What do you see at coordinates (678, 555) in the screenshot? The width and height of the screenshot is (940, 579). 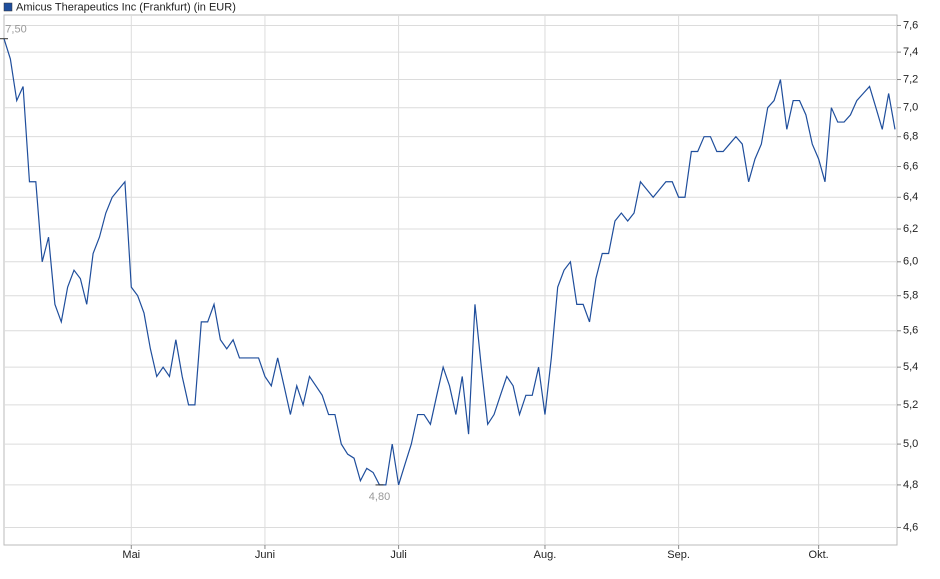 I see `x-tick-label: Sep.` at bounding box center [678, 555].